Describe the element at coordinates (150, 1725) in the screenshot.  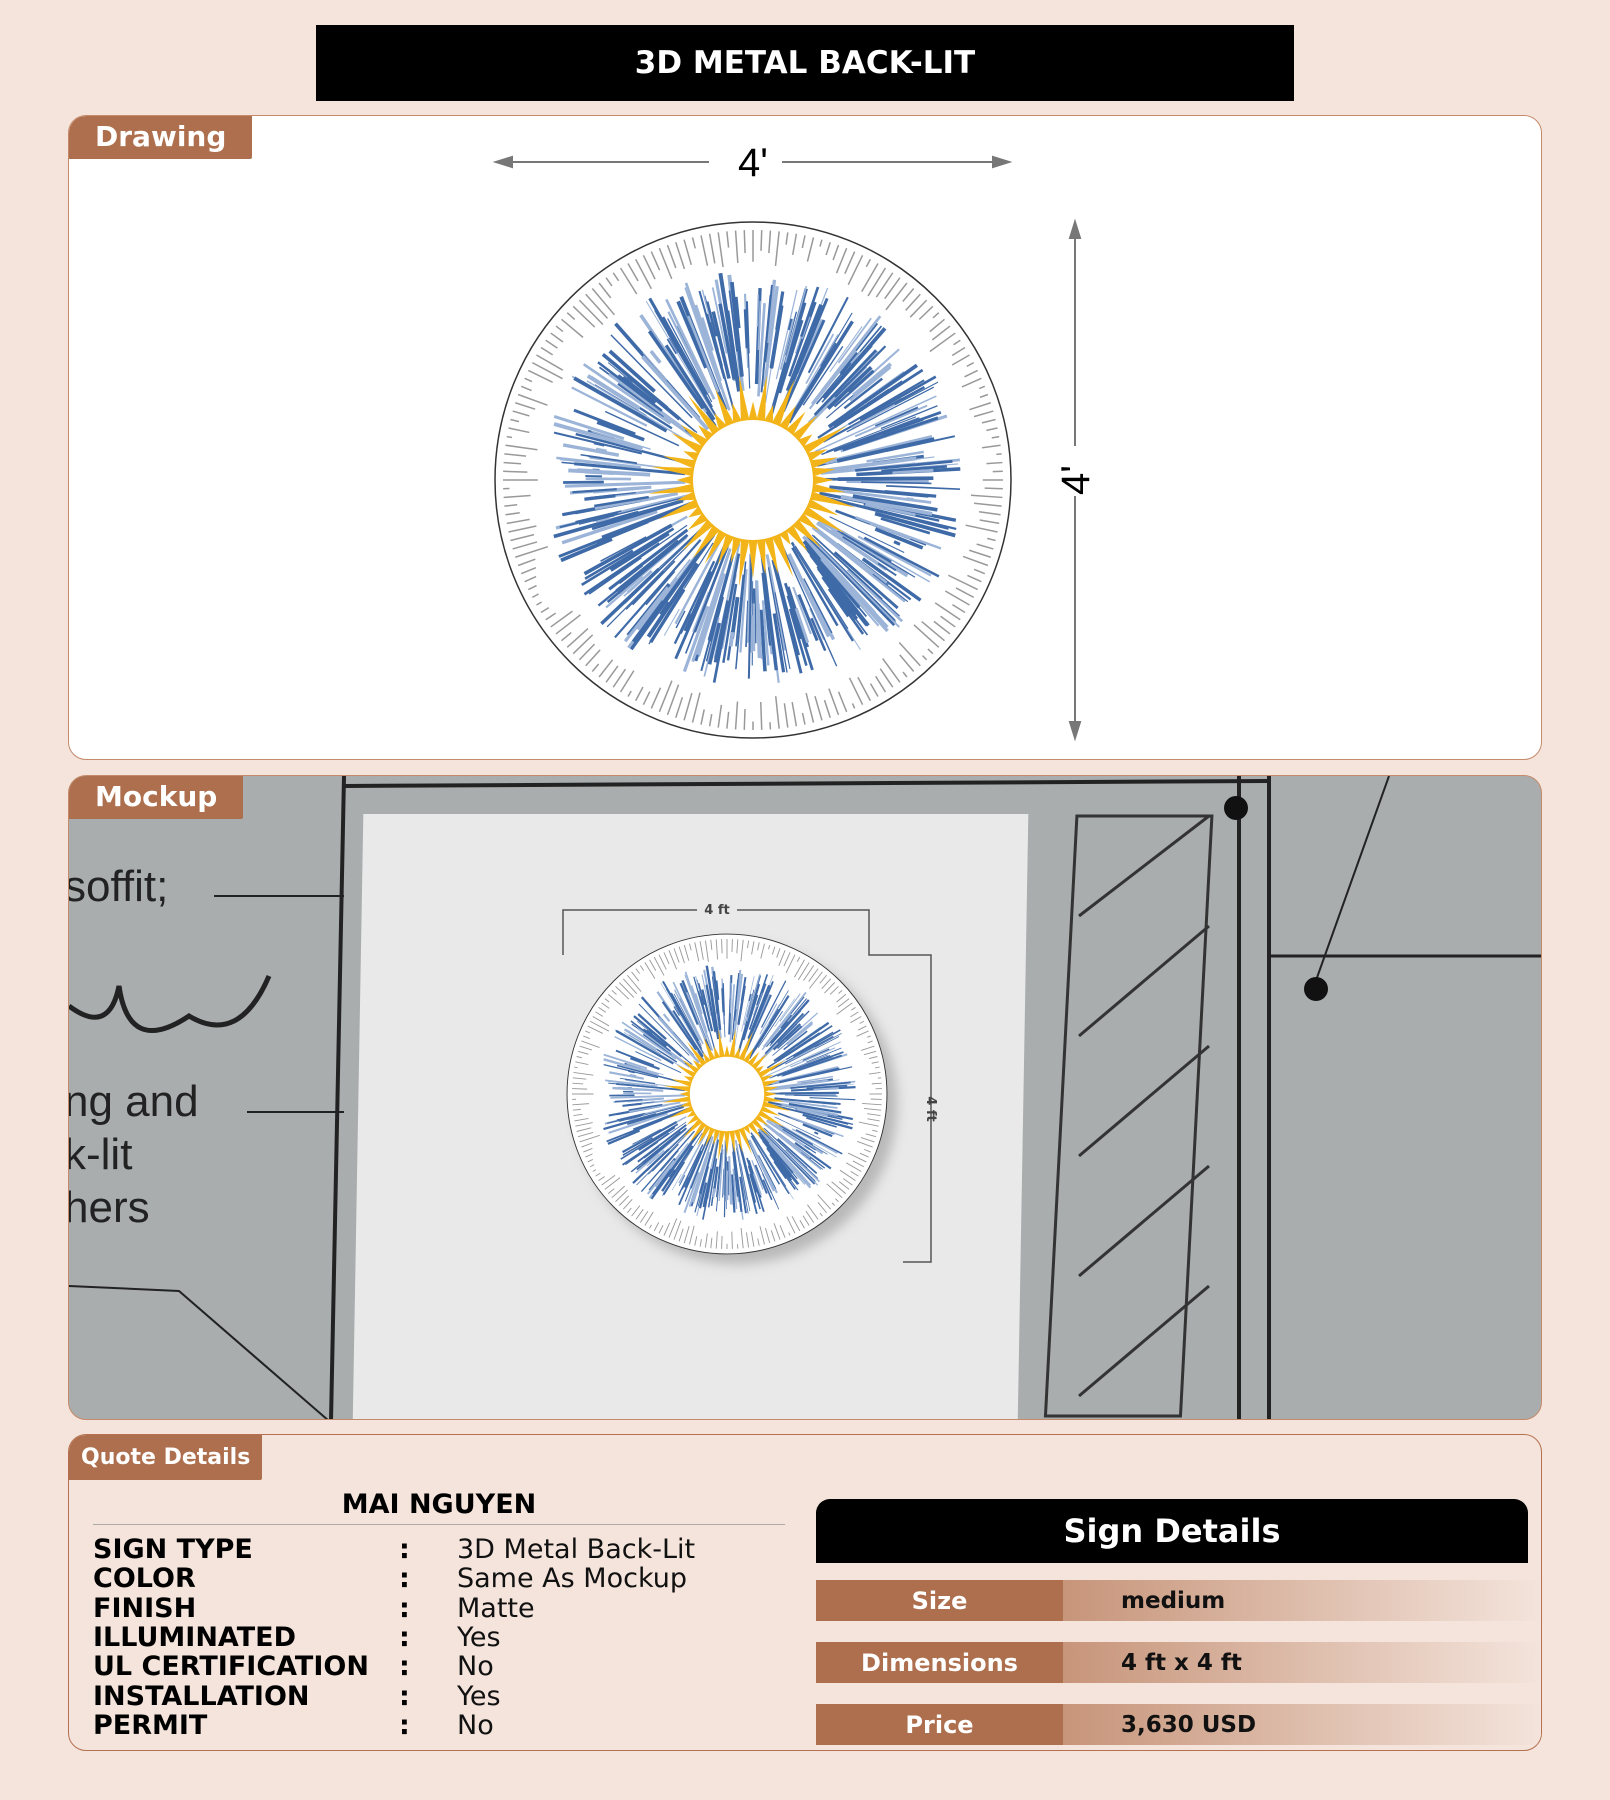
I see `quote-label: PERMIT` at that location.